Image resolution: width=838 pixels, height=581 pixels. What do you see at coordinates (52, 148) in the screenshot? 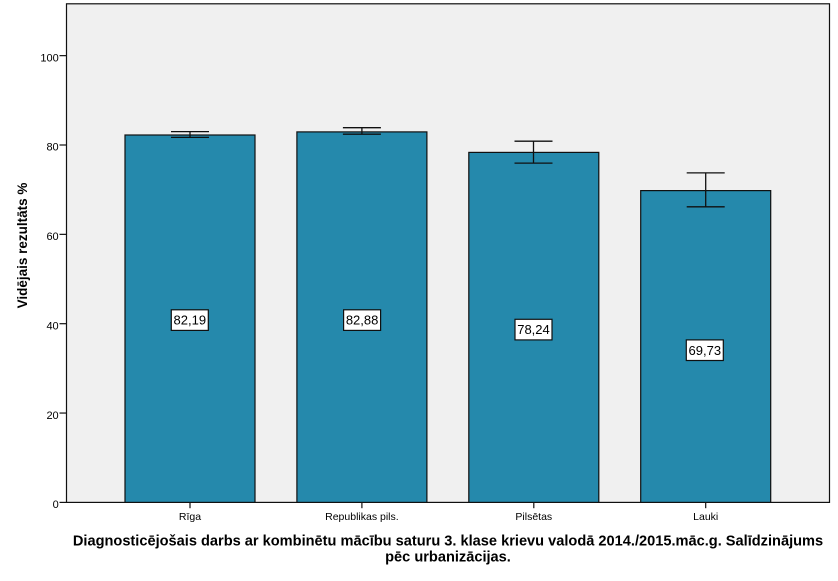
I see `svg-text: 80` at bounding box center [52, 148].